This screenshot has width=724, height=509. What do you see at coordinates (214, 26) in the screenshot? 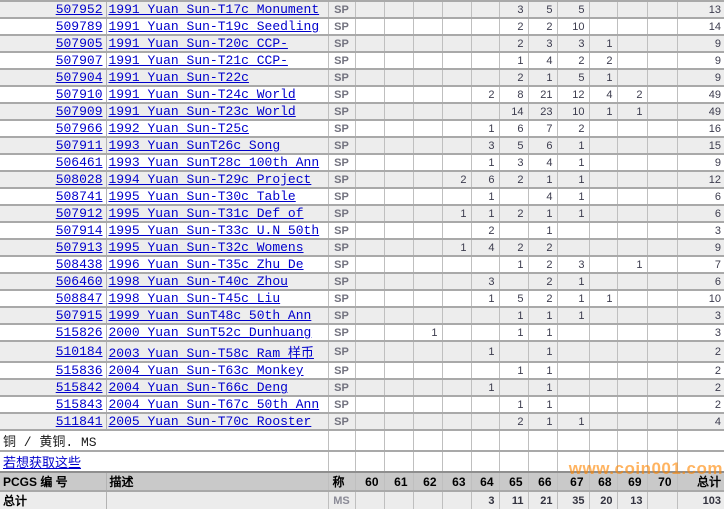
I see `coin-description-link: 1991 Yuan Sun-T19c Seedling` at bounding box center [214, 26].